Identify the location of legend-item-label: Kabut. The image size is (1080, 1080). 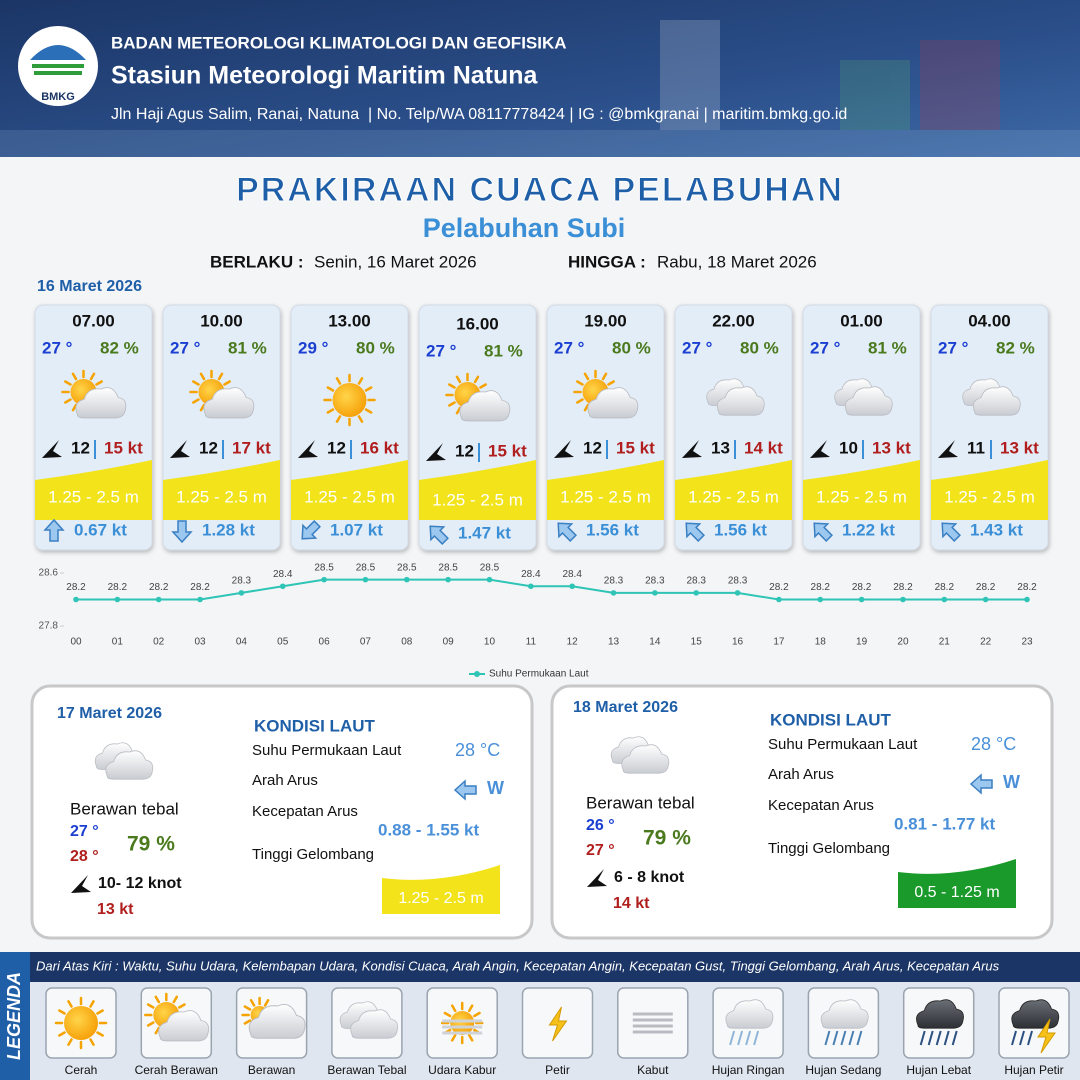
(653, 1070).